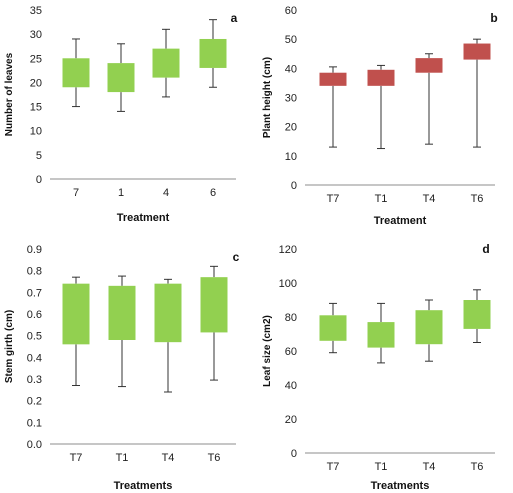 The width and height of the screenshot is (513, 493). Describe the element at coordinates (485, 249) in the screenshot. I see `panel-letter: d` at that location.